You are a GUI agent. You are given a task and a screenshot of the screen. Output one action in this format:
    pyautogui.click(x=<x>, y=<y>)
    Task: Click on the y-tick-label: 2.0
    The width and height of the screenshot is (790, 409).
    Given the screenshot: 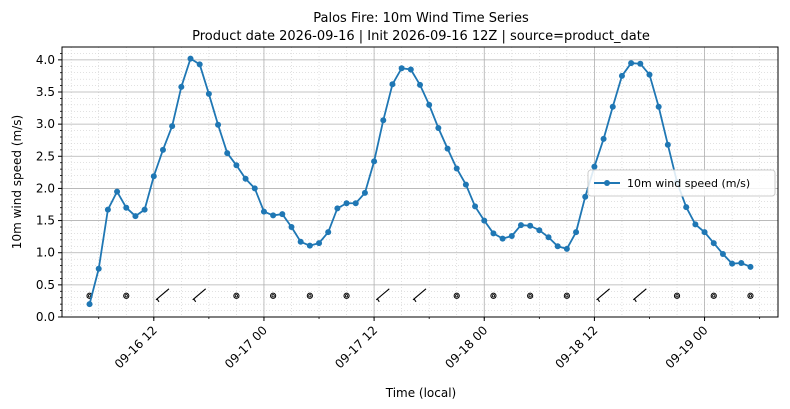 What is the action you would take?
    pyautogui.click(x=45, y=188)
    